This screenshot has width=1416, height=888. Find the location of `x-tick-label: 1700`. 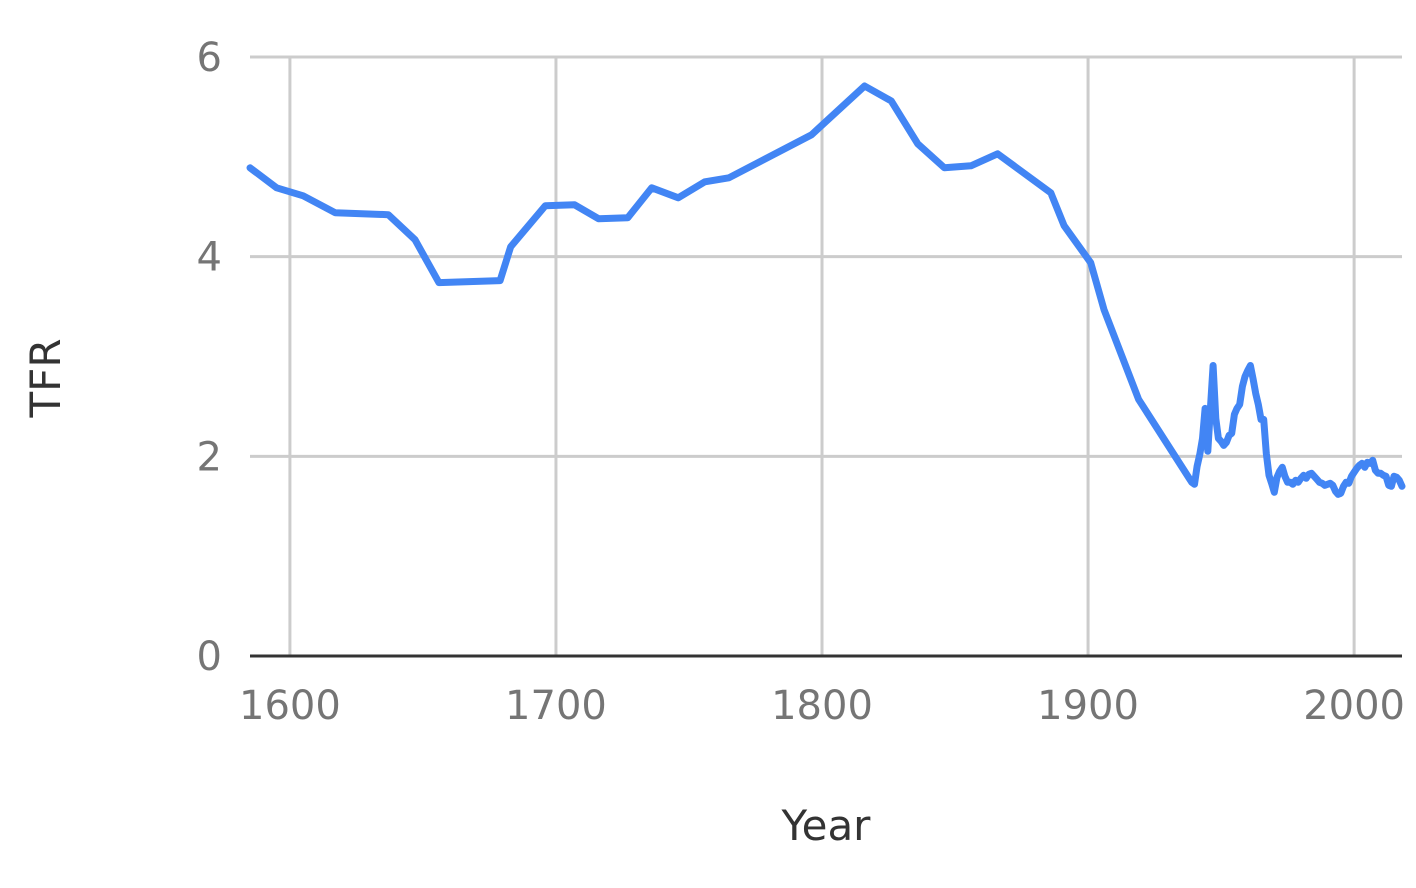

x-tick-label: 1700 is located at coordinates (556, 706).